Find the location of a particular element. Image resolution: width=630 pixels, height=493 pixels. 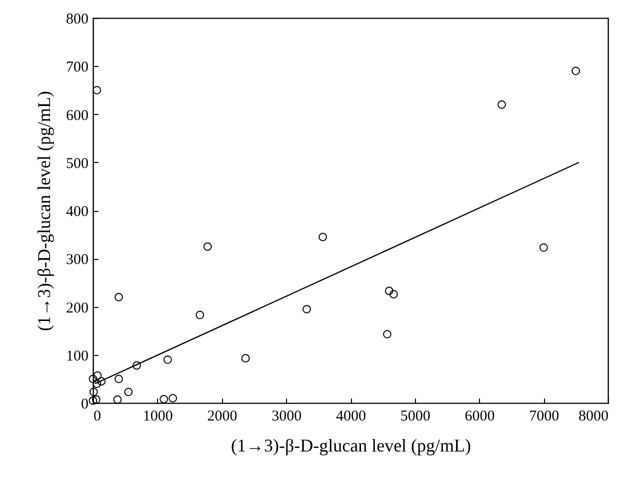

x-tick-label: 3000 is located at coordinates (287, 416).